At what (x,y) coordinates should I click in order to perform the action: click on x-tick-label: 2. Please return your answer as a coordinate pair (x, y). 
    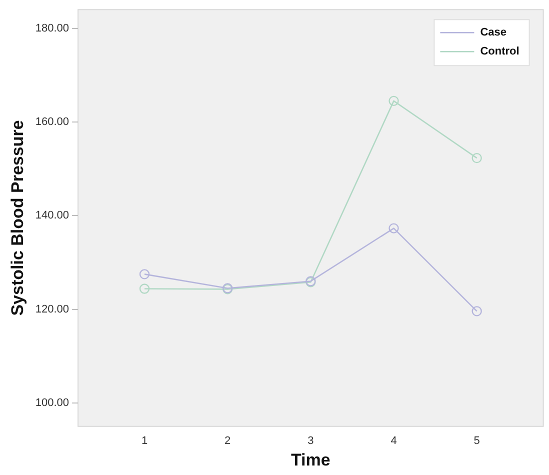
    Looking at the image, I should click on (227, 441).